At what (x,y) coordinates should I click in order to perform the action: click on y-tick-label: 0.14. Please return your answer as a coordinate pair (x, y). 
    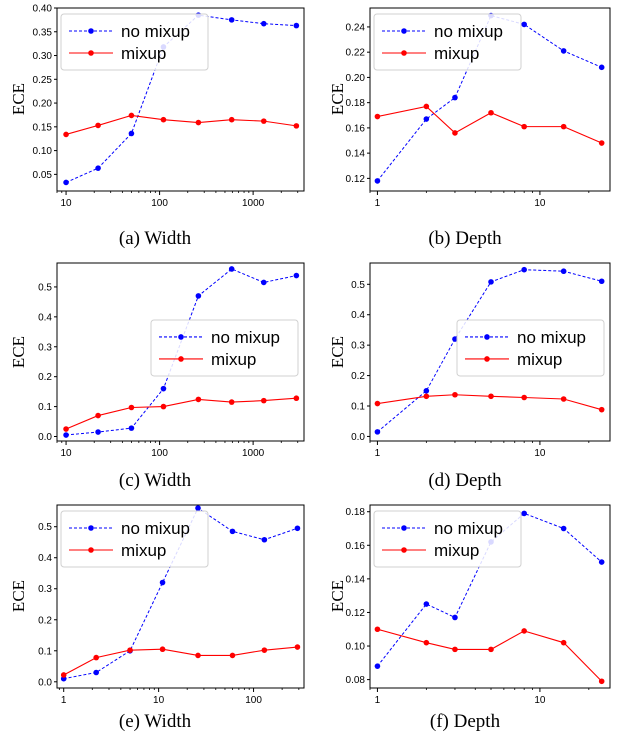
    Looking at the image, I should click on (356, 154).